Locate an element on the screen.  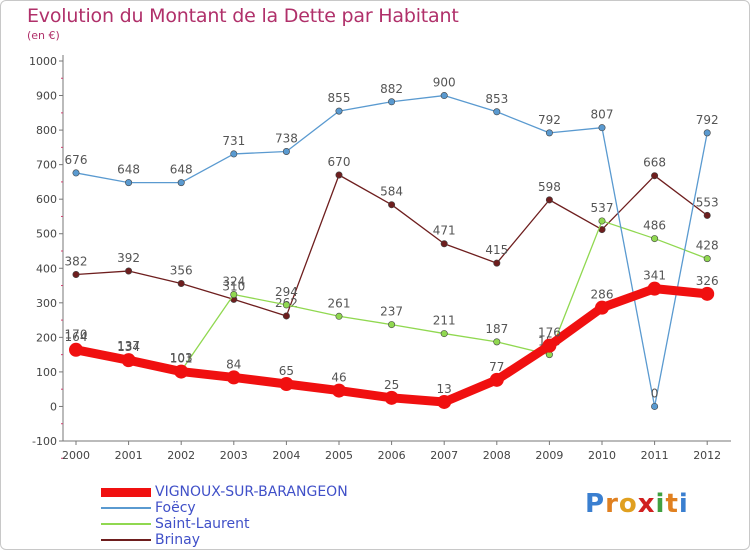
x-tick-label: 2002 is located at coordinates (181, 455).